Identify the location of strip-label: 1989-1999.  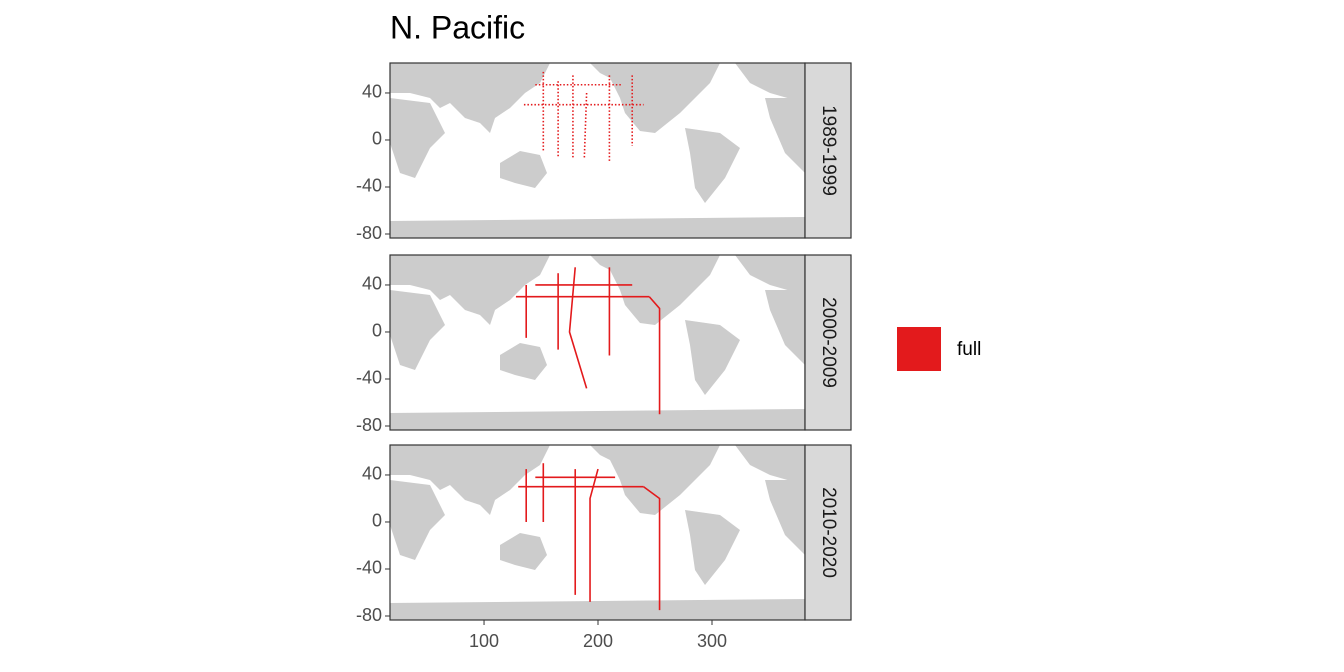
(828, 150).